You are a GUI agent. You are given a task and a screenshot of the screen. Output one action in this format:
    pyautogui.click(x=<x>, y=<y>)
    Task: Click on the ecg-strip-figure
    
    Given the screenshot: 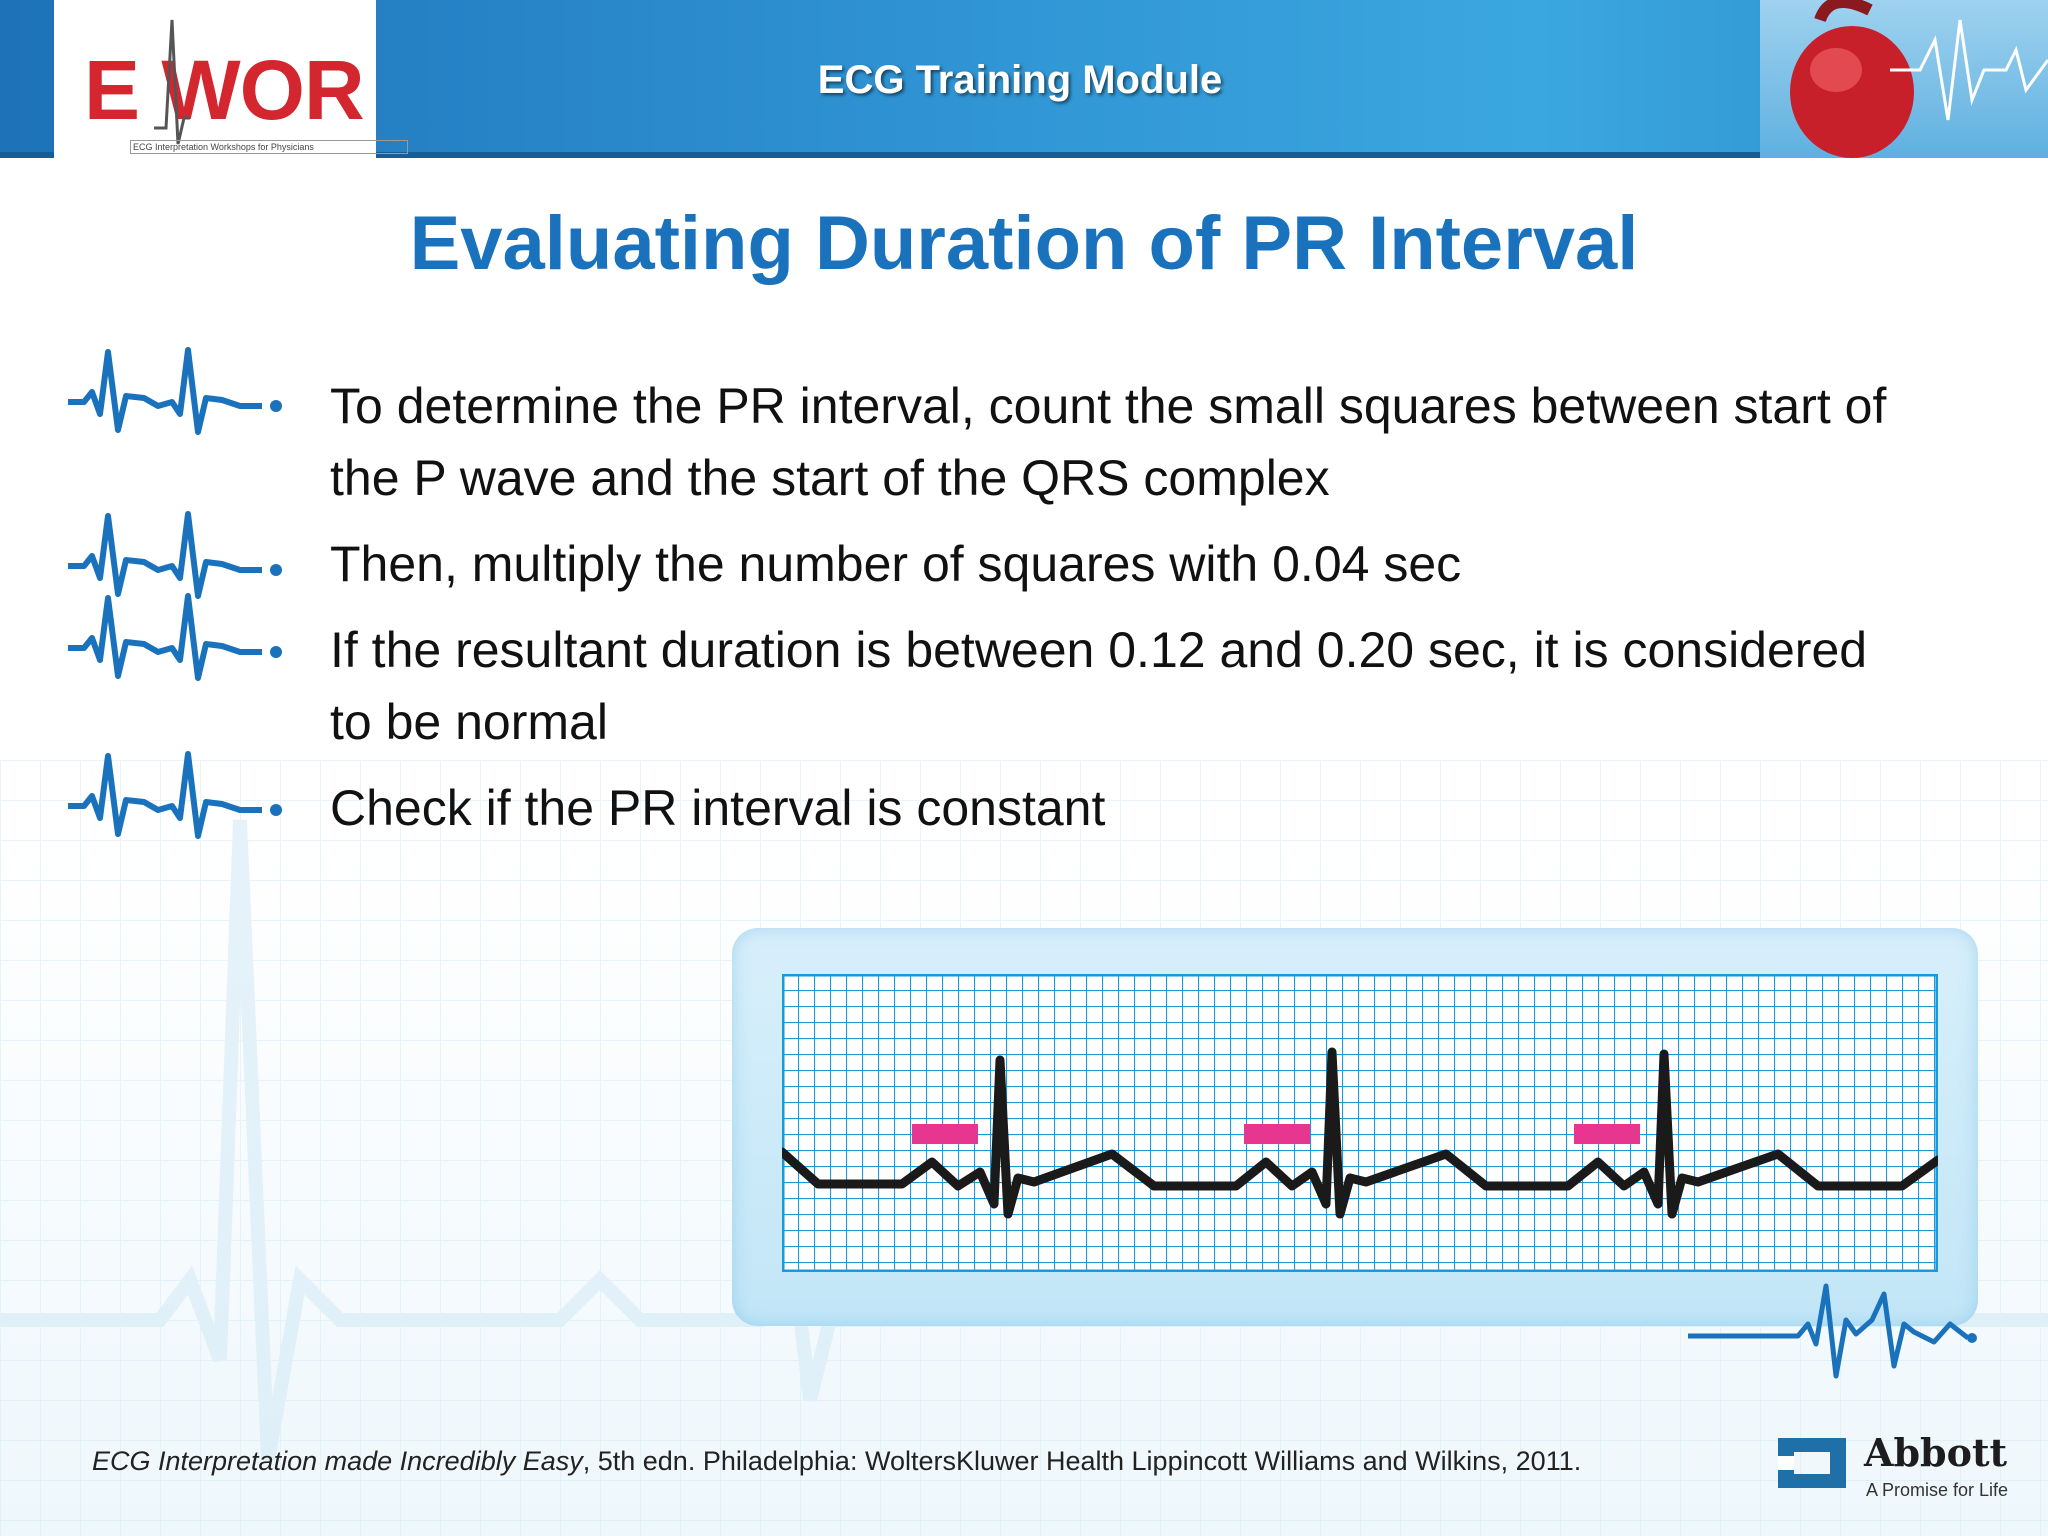 What is the action you would take?
    pyautogui.click(x=1360, y=1123)
    